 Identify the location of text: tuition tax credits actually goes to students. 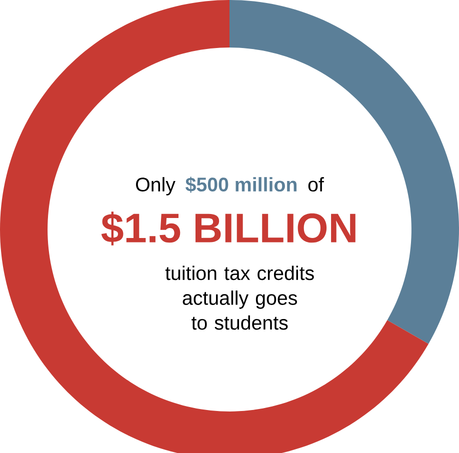
(239, 298).